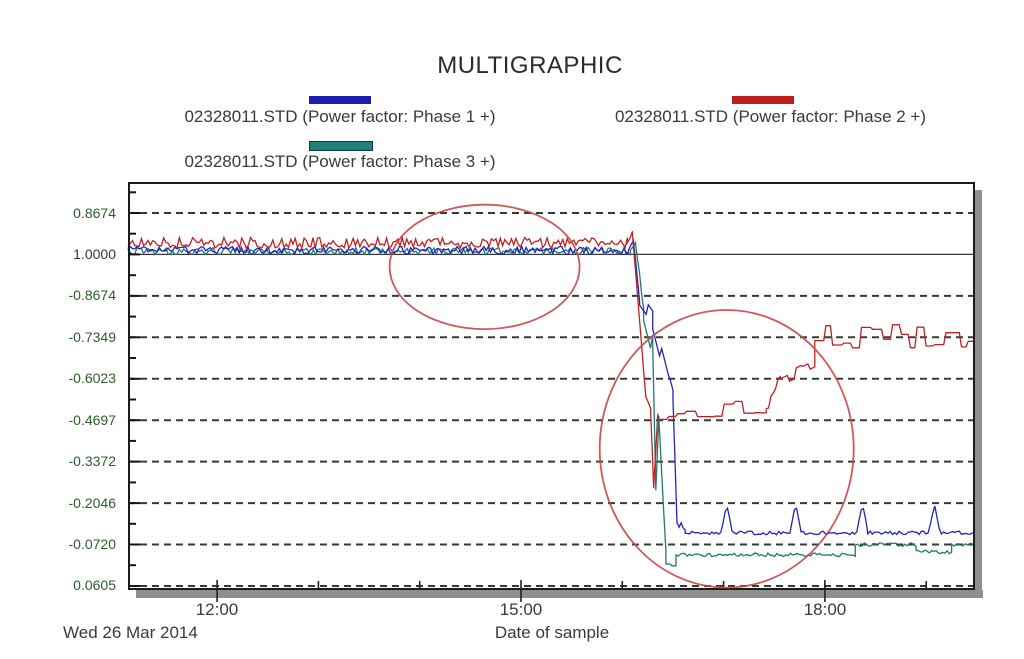 The image size is (1024, 659). Describe the element at coordinates (92, 336) in the screenshot. I see `y-tick-label: -0.7349` at that location.